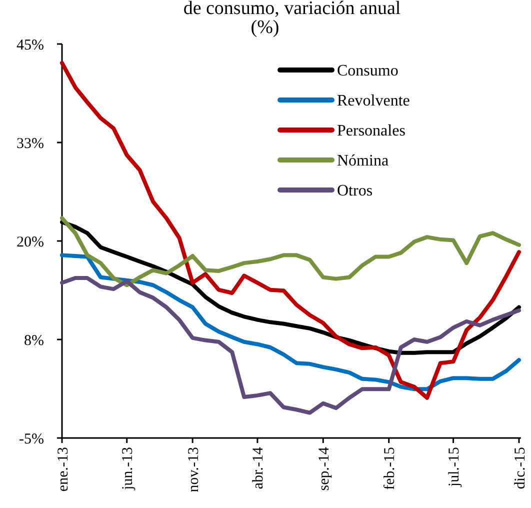 This screenshot has width=531, height=508. I want to click on x-tick-label: jul.-15, so click(454, 467).